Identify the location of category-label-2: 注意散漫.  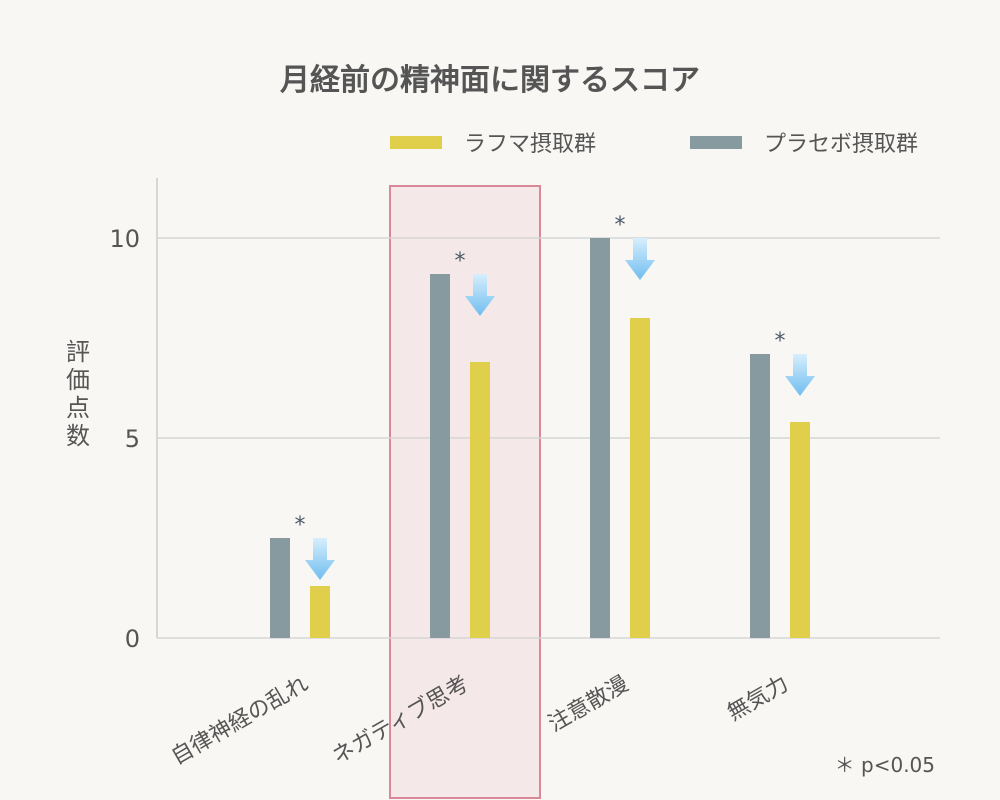
(588, 705).